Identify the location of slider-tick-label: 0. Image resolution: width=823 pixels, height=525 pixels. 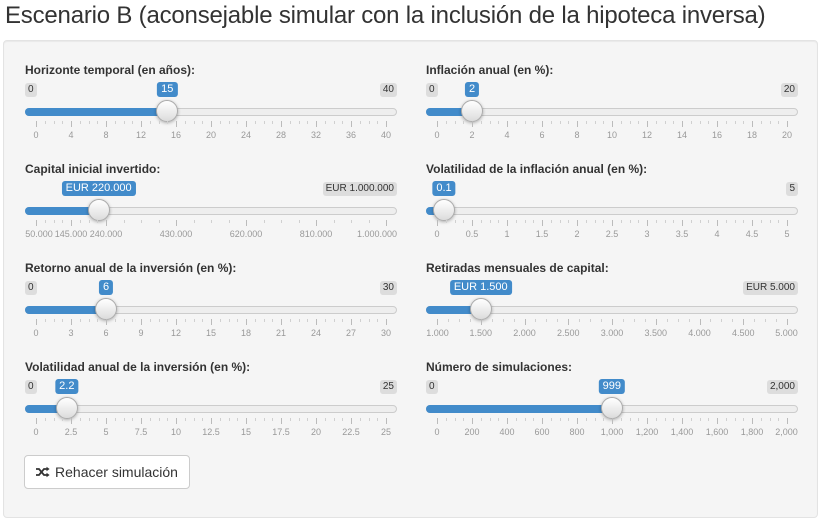
(36, 135).